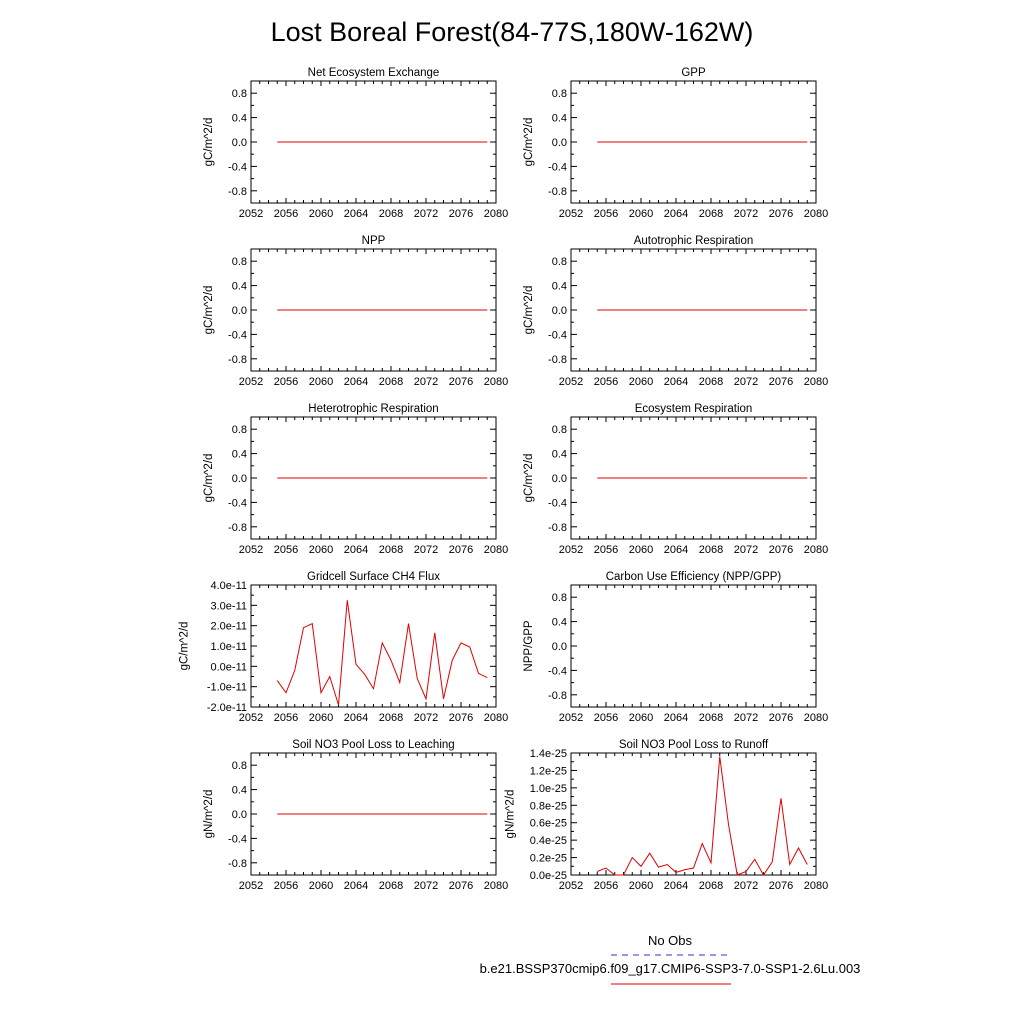  I want to click on y-axis-label: NPP/GPP, so click(529, 645).